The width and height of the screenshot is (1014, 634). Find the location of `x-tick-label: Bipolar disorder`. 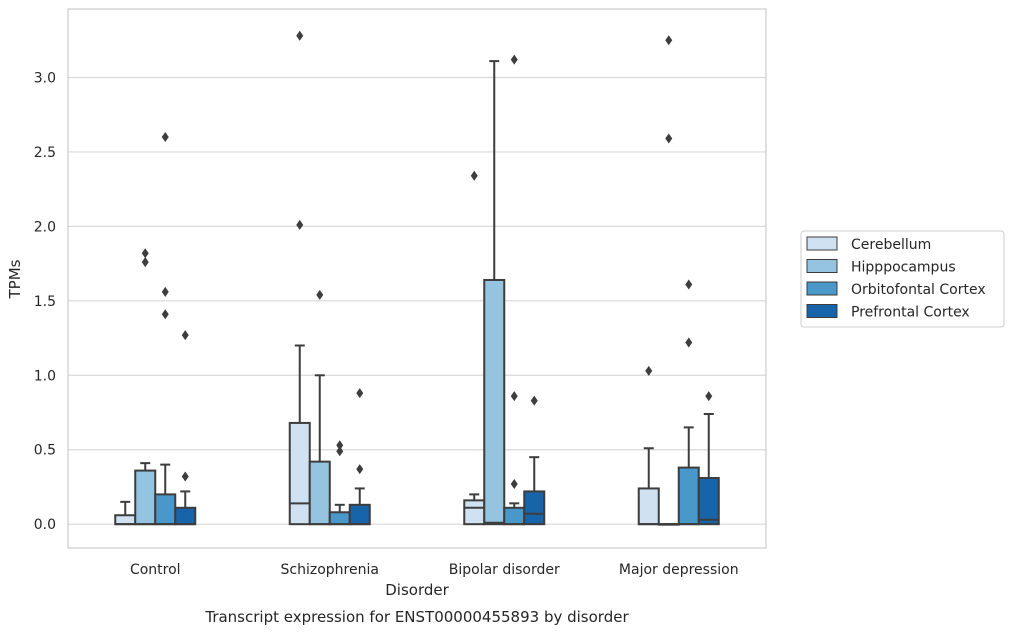

x-tick-label: Bipolar disorder is located at coordinates (504, 570).